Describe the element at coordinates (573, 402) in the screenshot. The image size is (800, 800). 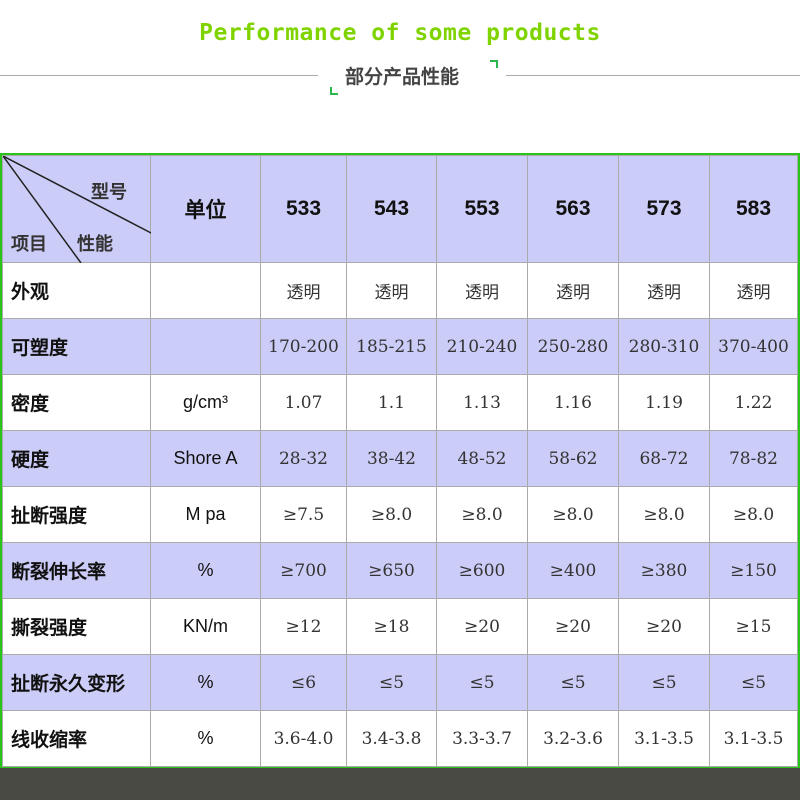
I see `value-cell: 1.16` at that location.